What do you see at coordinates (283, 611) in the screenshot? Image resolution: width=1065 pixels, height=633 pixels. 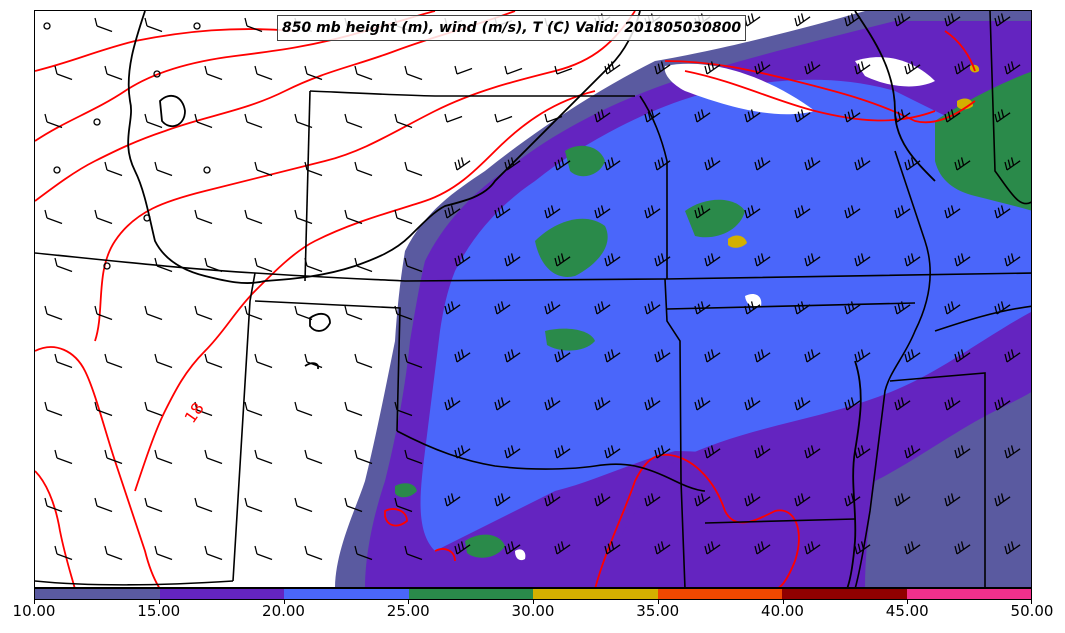 I see `colorbar-tick-label: 20.00` at bounding box center [283, 611].